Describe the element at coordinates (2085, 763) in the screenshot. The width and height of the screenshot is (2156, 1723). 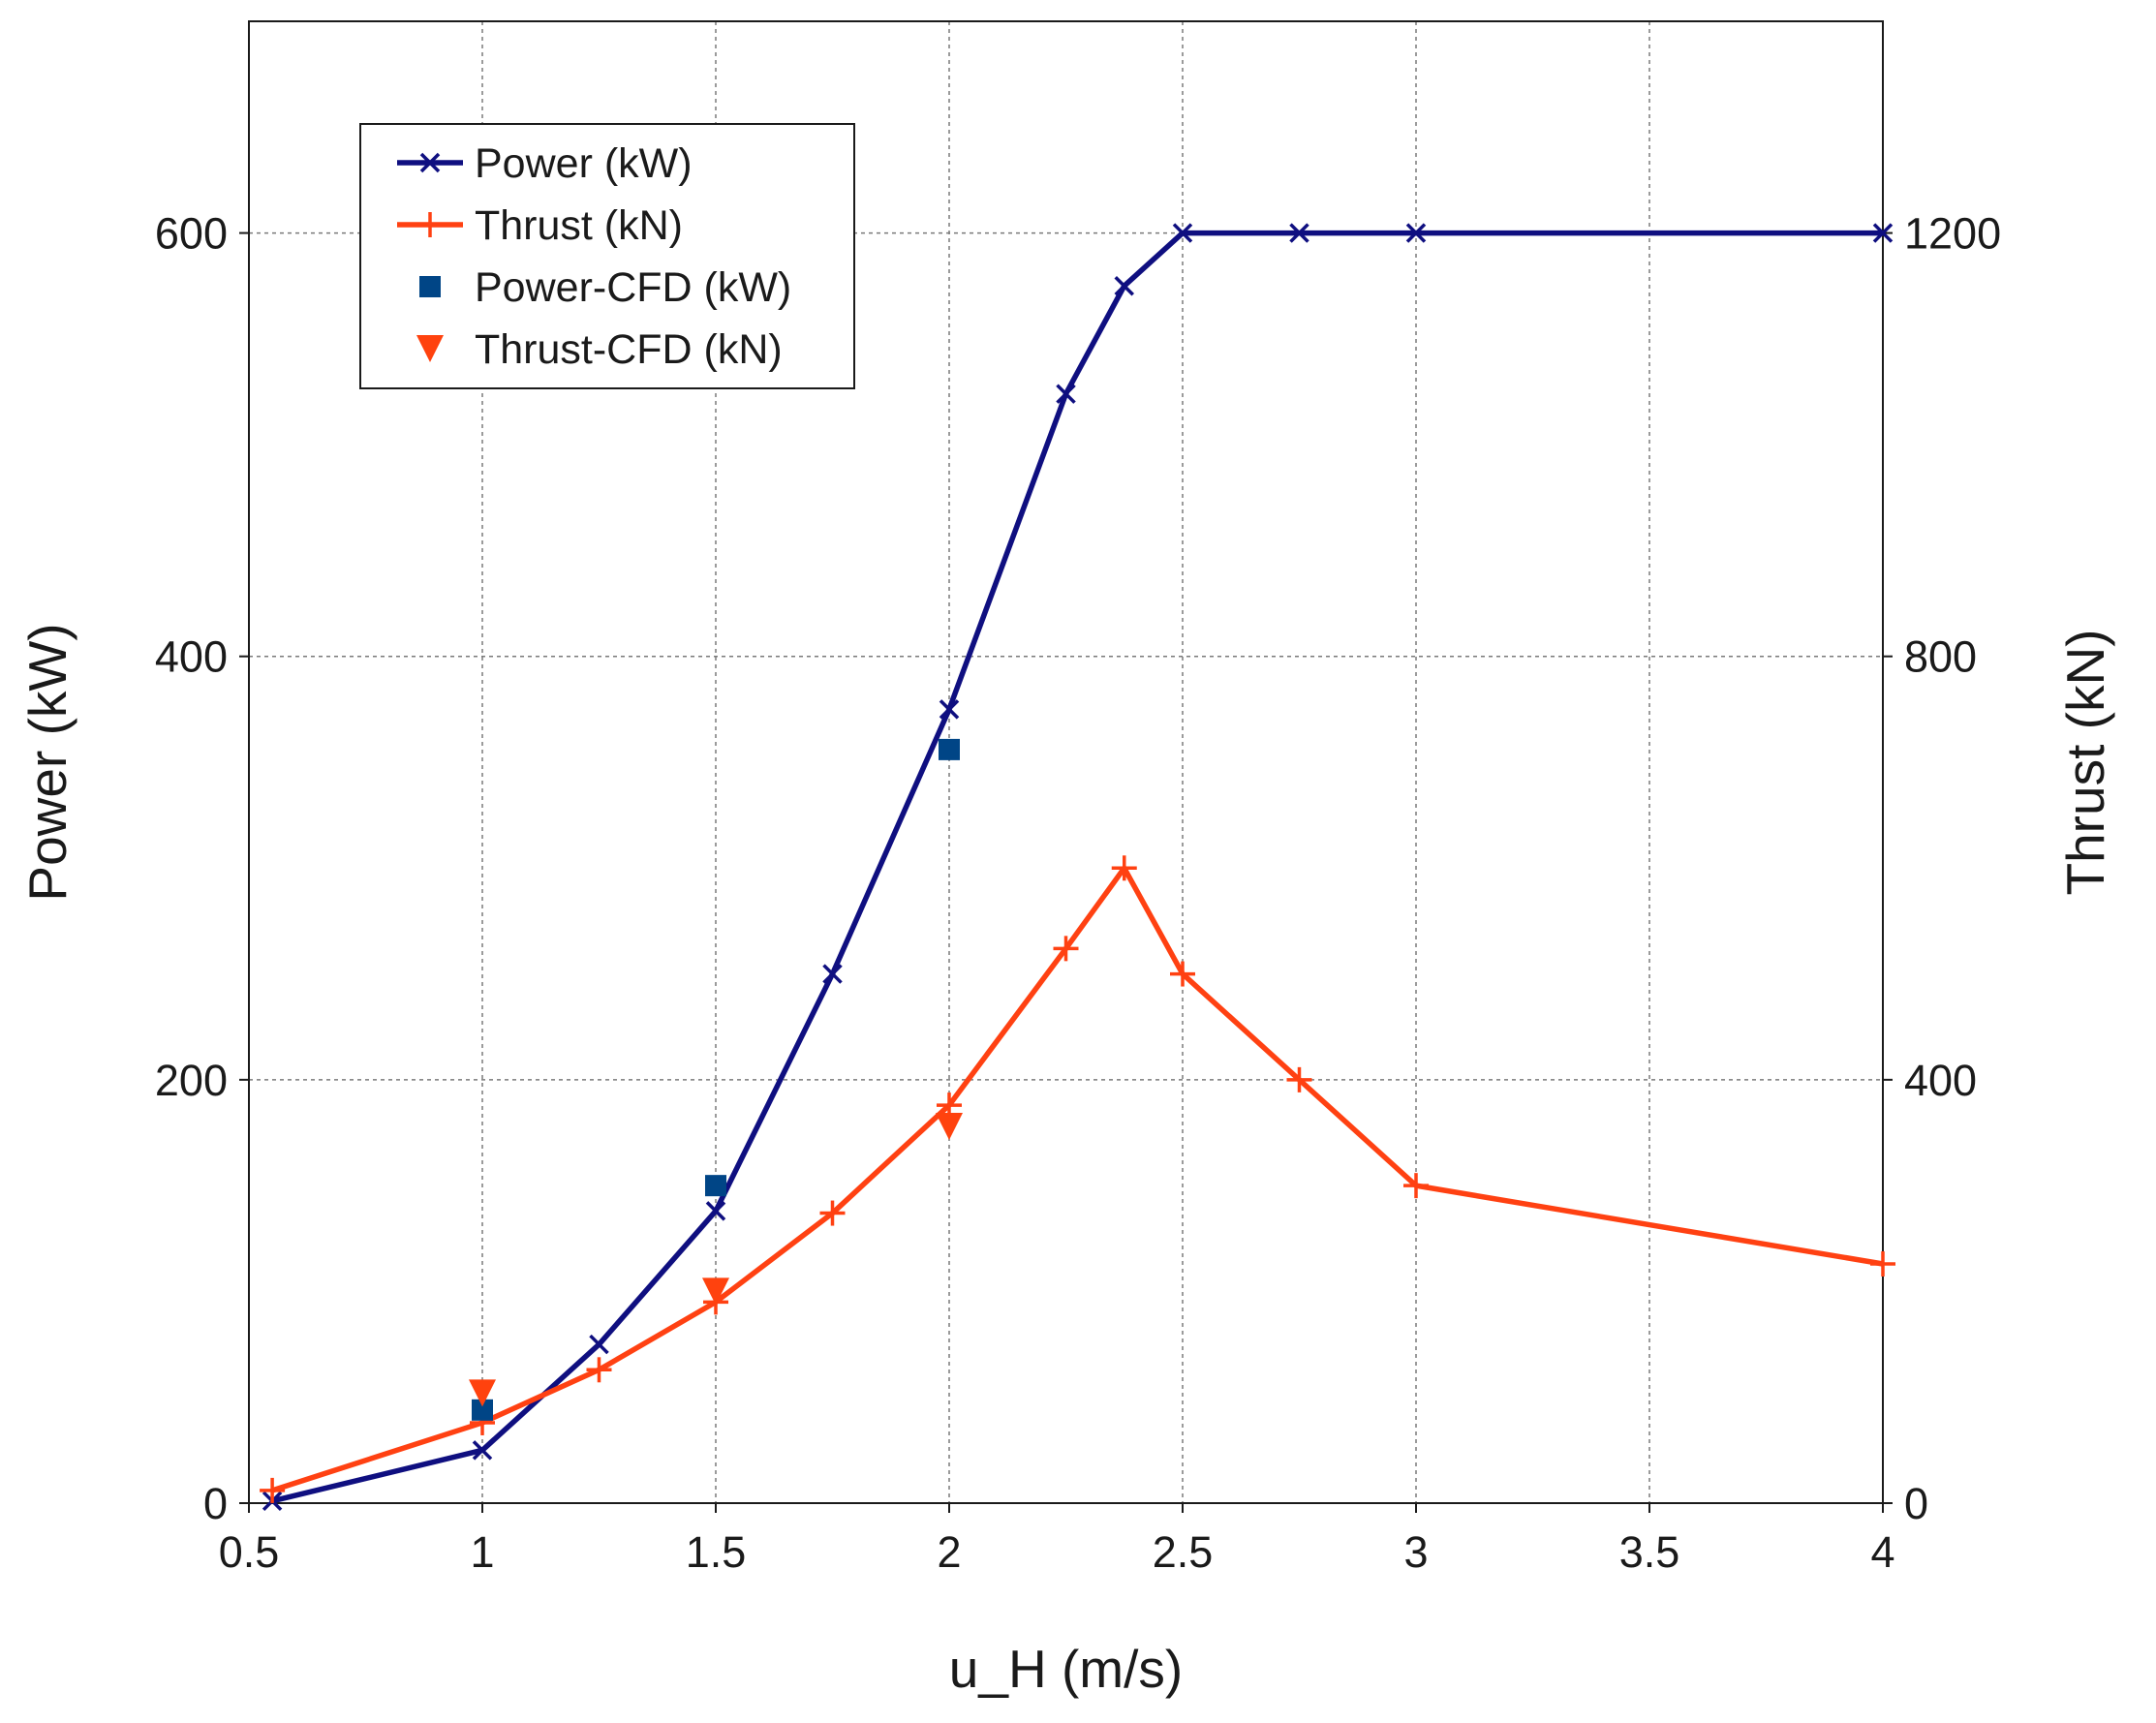
I see `y-axis-title-right: Thrust (kN)` at that location.